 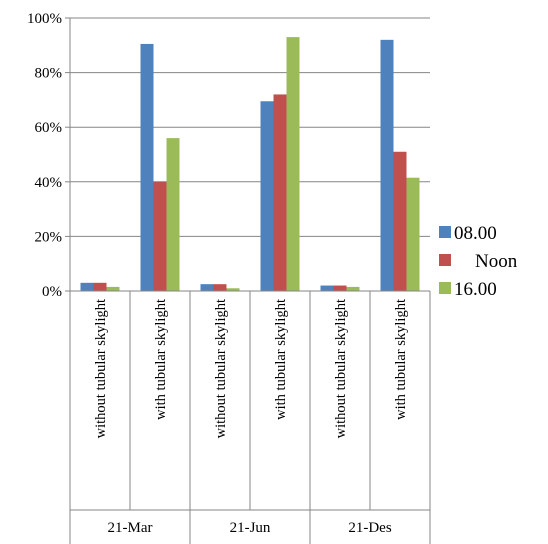 I want to click on y-tick-label: 0%, so click(x=52, y=292).